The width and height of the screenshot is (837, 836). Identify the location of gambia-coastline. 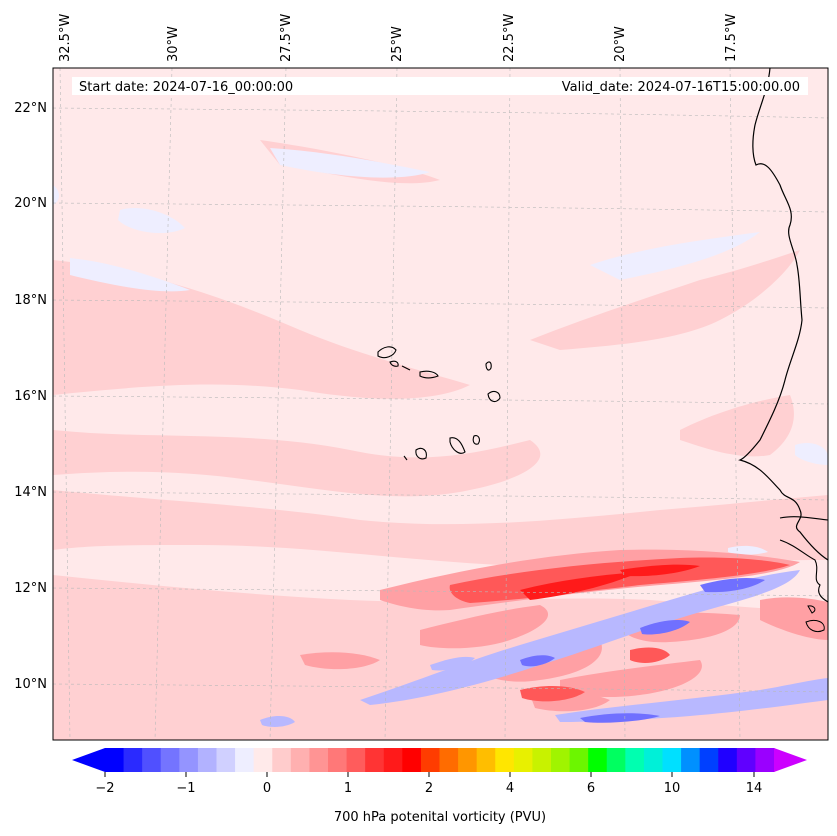
(803, 518).